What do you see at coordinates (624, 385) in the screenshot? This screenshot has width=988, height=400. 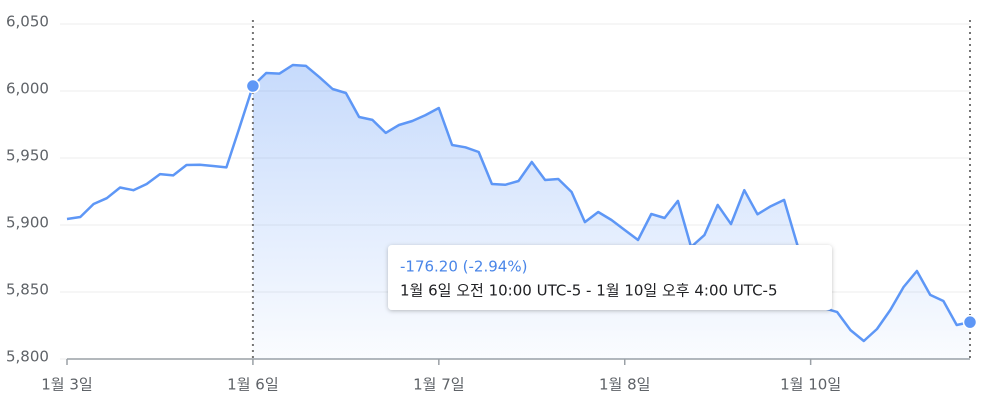 I see `x-tick-label: 1월 8일` at bounding box center [624, 385].